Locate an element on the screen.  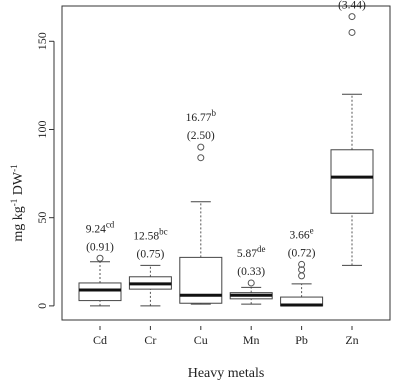
se-label-pb: (0.72) is located at coordinates (302, 253).